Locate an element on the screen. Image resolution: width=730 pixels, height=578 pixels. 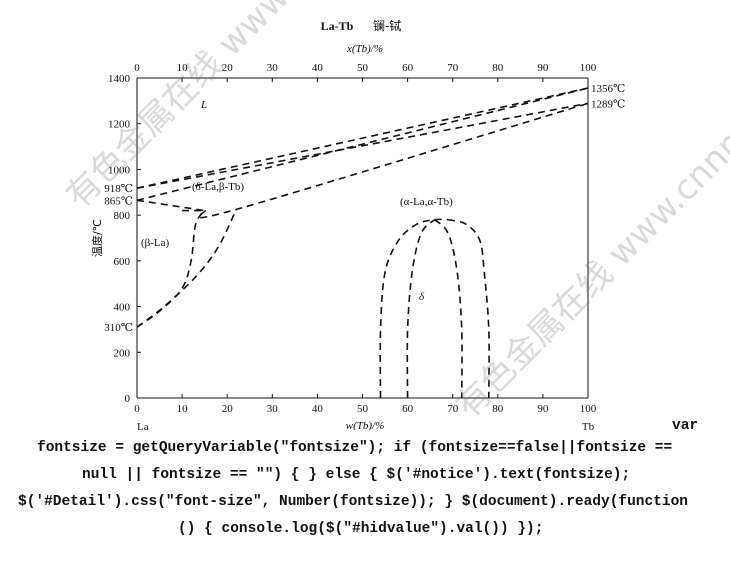
top-tick-label: 50 is located at coordinates (363, 68).